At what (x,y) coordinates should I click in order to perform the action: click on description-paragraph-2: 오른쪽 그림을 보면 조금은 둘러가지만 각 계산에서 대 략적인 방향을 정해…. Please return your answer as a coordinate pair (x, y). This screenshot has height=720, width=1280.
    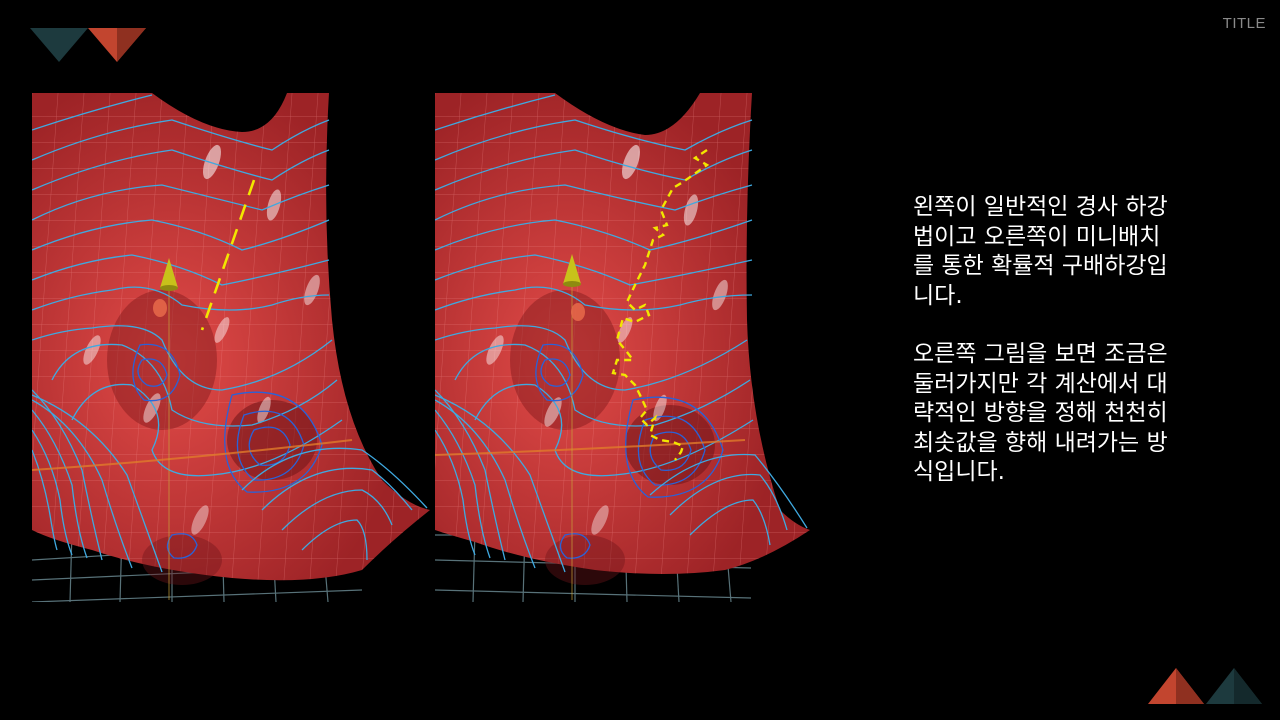
    Looking at the image, I should click on (1040, 413).